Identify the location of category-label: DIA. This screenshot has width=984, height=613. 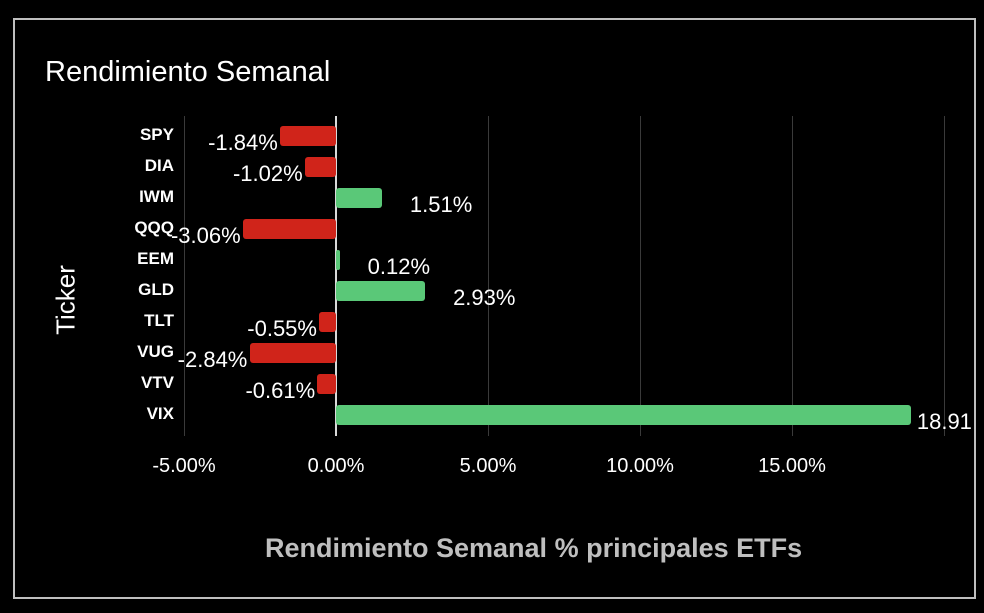
(159, 165).